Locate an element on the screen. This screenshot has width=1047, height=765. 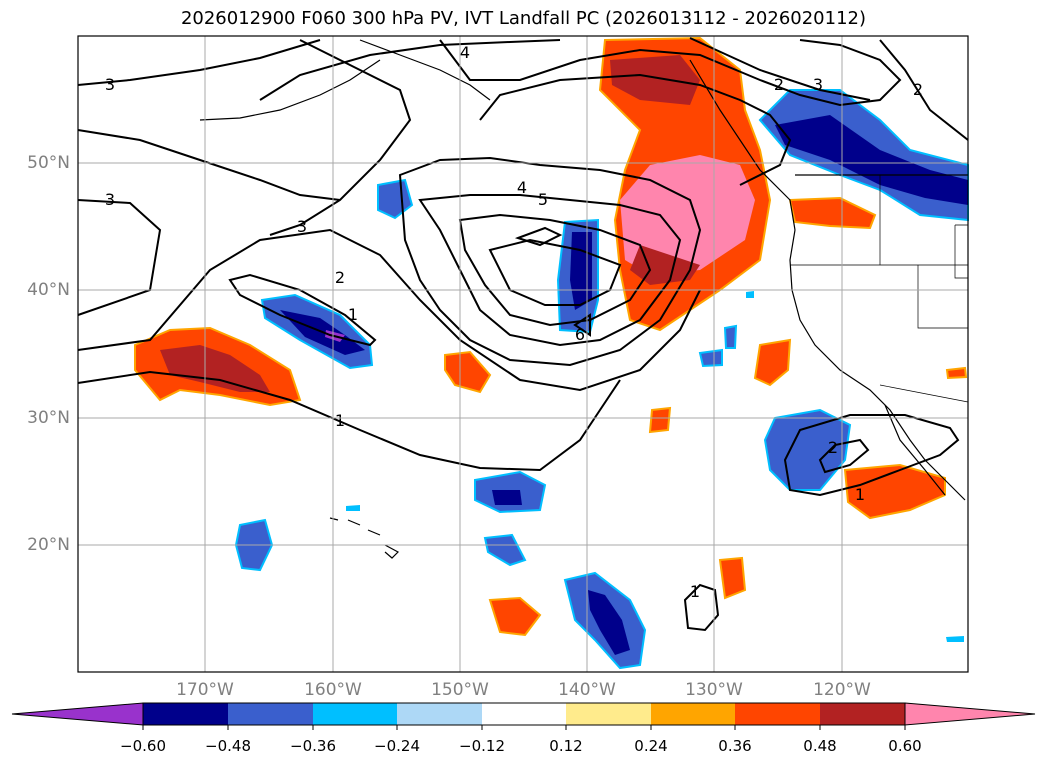
contour-ring-b is located at coordinates (555, 272).